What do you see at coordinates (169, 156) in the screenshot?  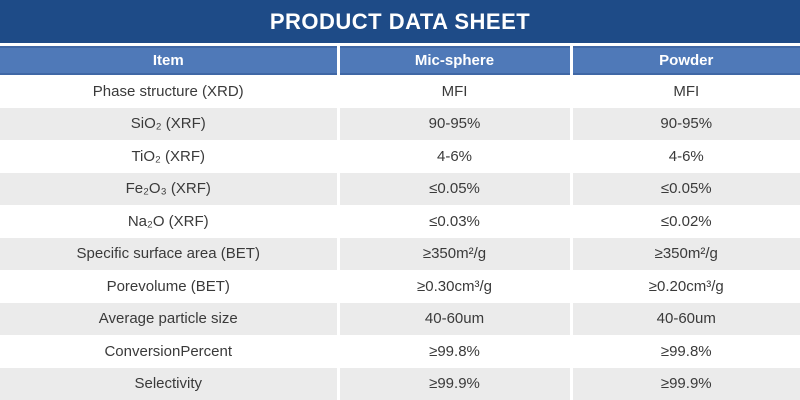 I see `row-item-label: TiO₂ (XRF)` at bounding box center [169, 156].